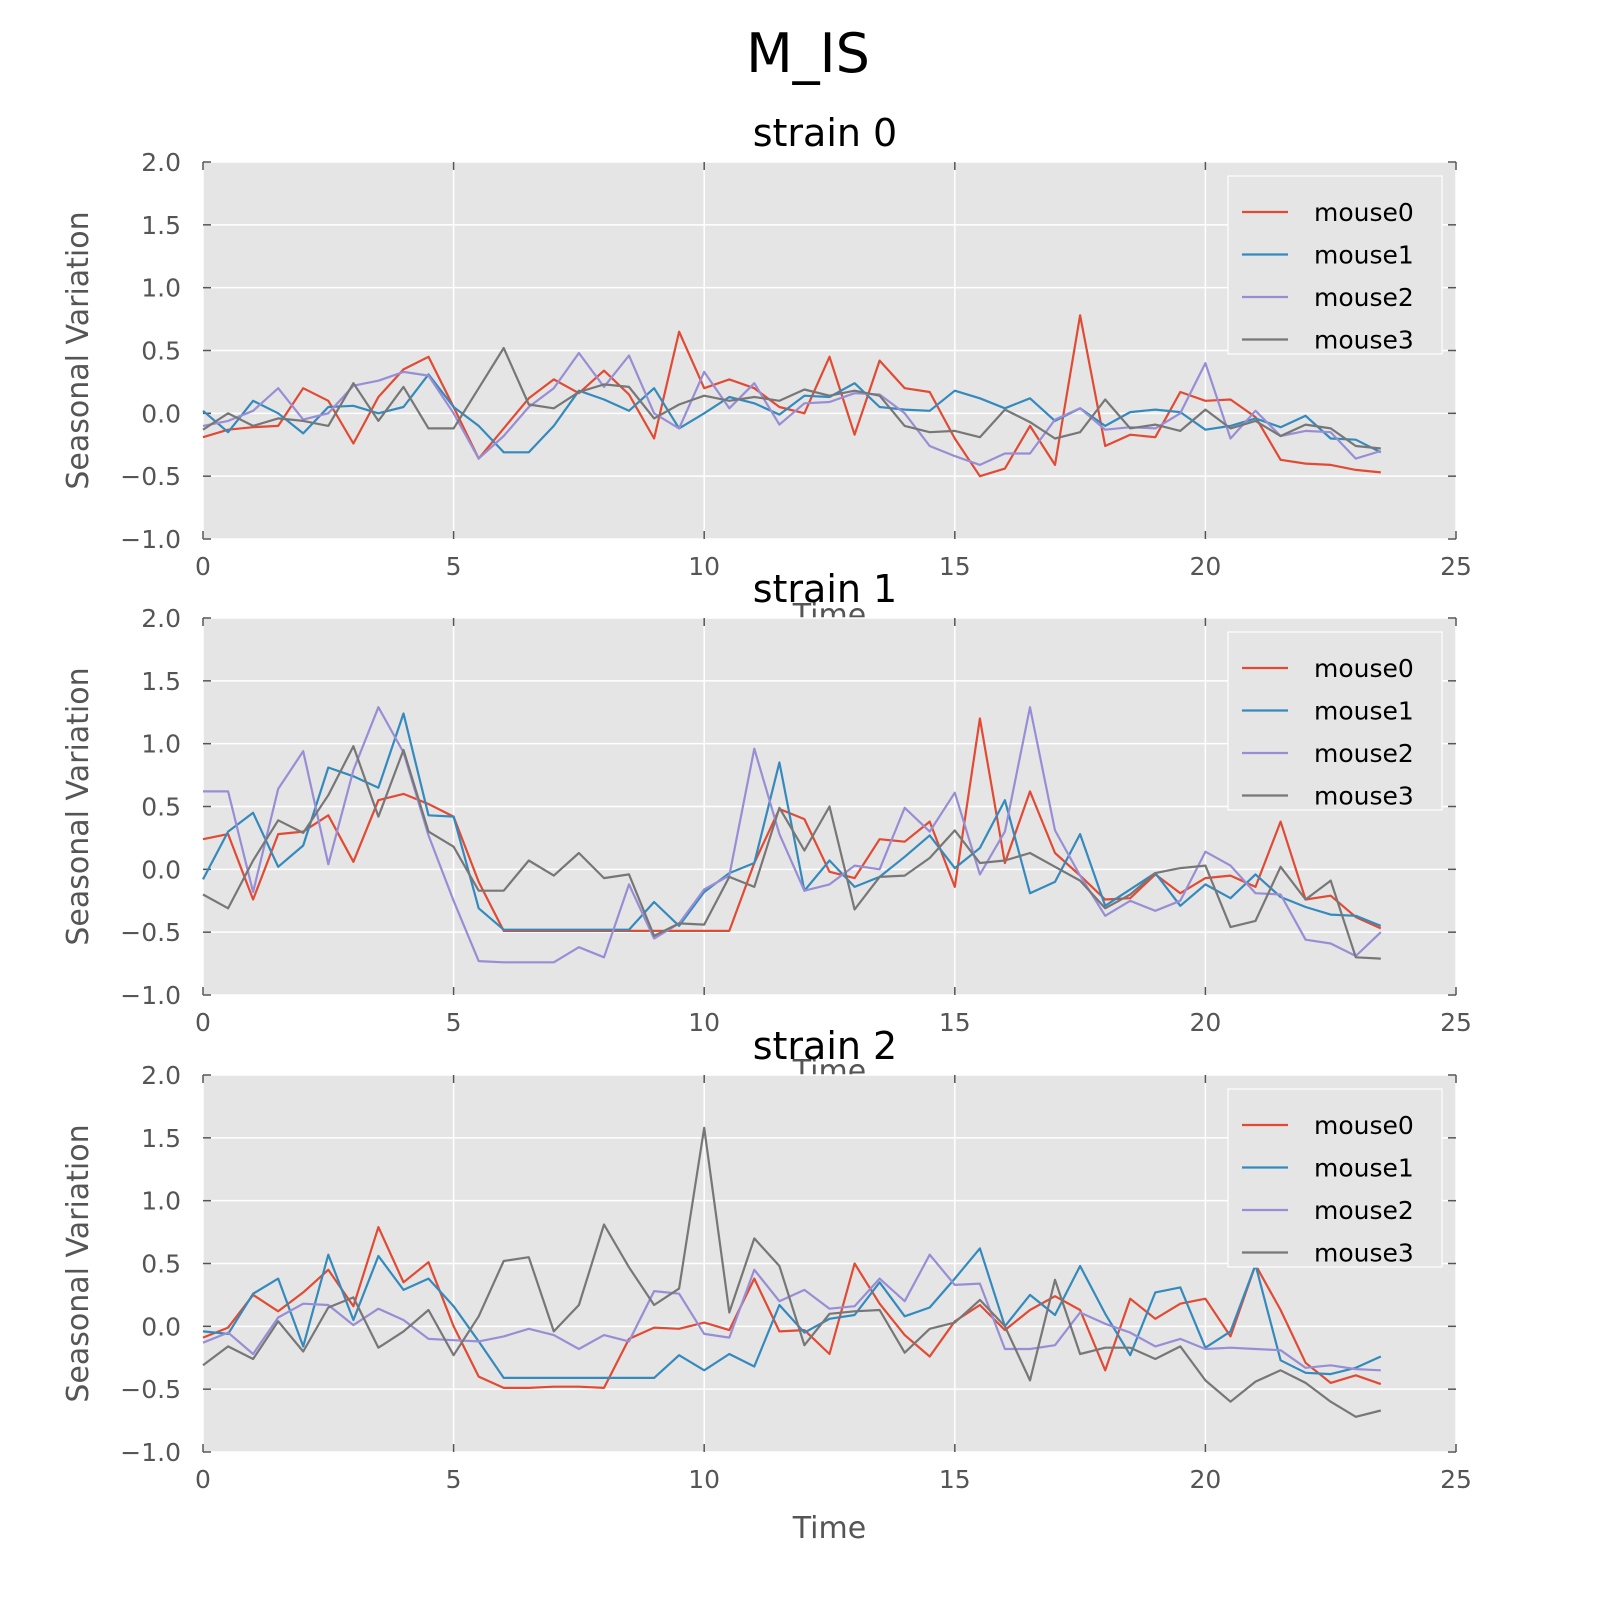  I want to click on subplot-title: strain 0, so click(825, 133).